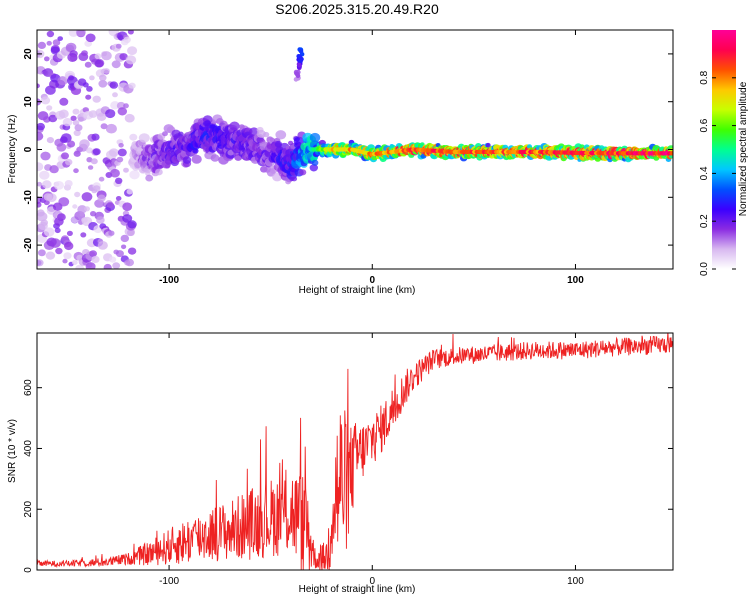 This screenshot has width=750, height=600. I want to click on y-tick-label: 600, so click(28, 387).